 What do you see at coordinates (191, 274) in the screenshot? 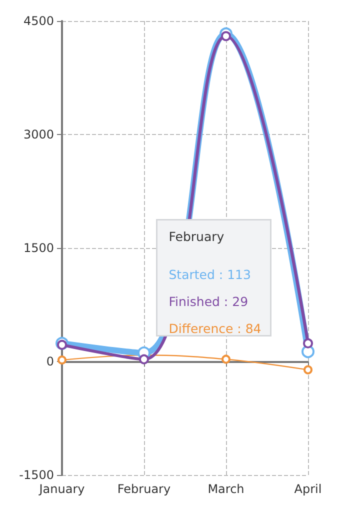
I see `series-label: Started` at bounding box center [191, 274].